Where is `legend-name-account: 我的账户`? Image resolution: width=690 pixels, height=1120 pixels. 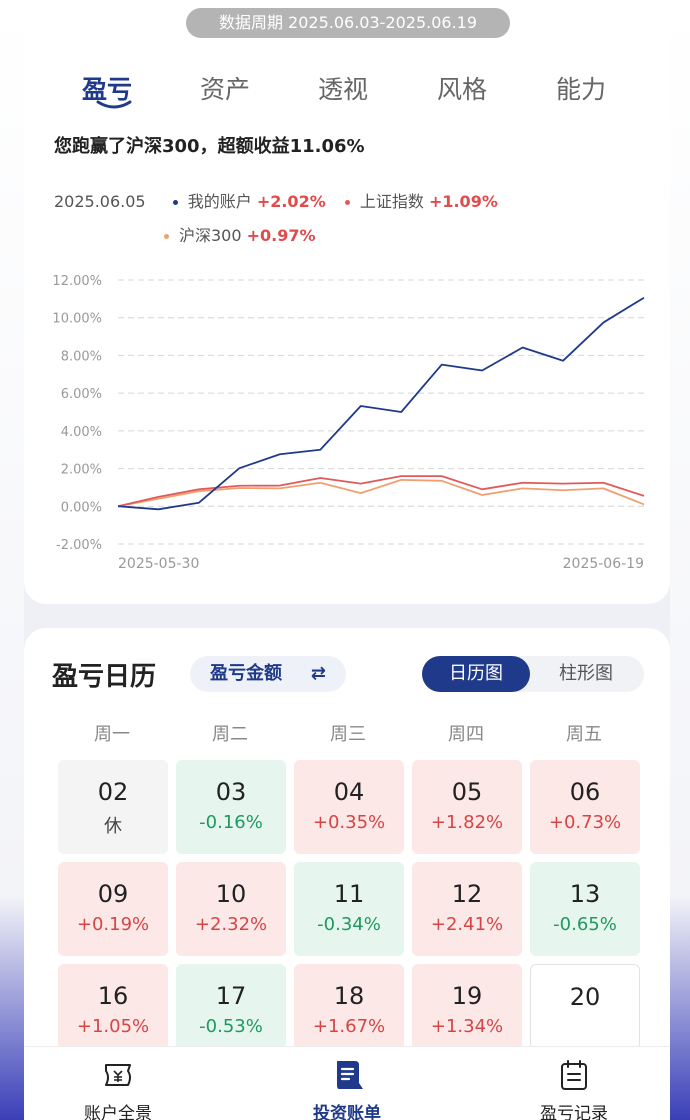 legend-name-account: 我的账户 is located at coordinates (219, 201).